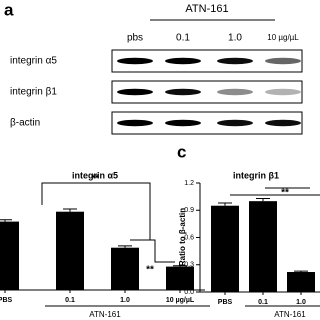 This screenshot has height=320, width=320. I want to click on y-tick-label: 0.0, so click(189, 292).